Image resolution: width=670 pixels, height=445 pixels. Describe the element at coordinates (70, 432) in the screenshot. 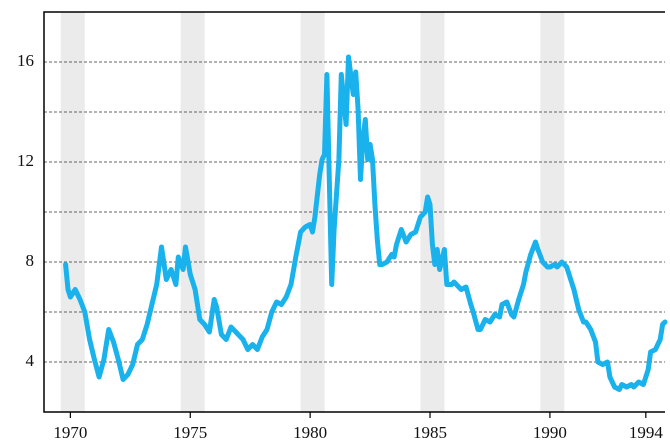

I see `x-tick-label: 1970` at that location.